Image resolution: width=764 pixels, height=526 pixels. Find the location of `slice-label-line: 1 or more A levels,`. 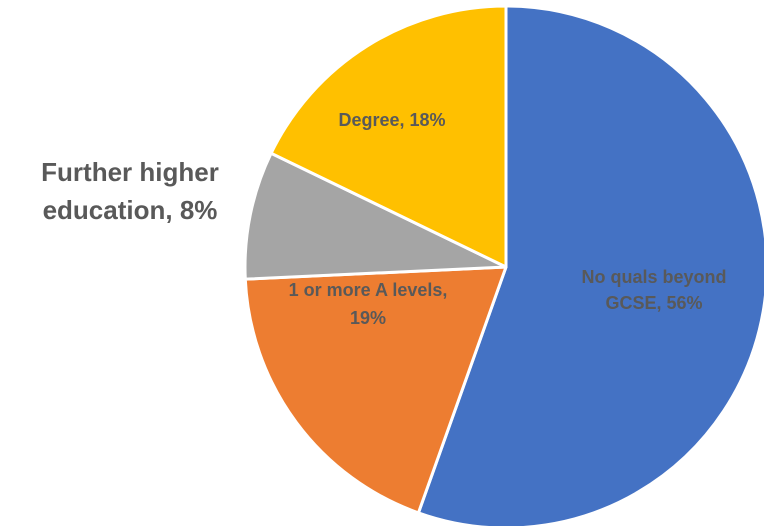

slice-label-line: 1 or more A levels, is located at coordinates (368, 290).